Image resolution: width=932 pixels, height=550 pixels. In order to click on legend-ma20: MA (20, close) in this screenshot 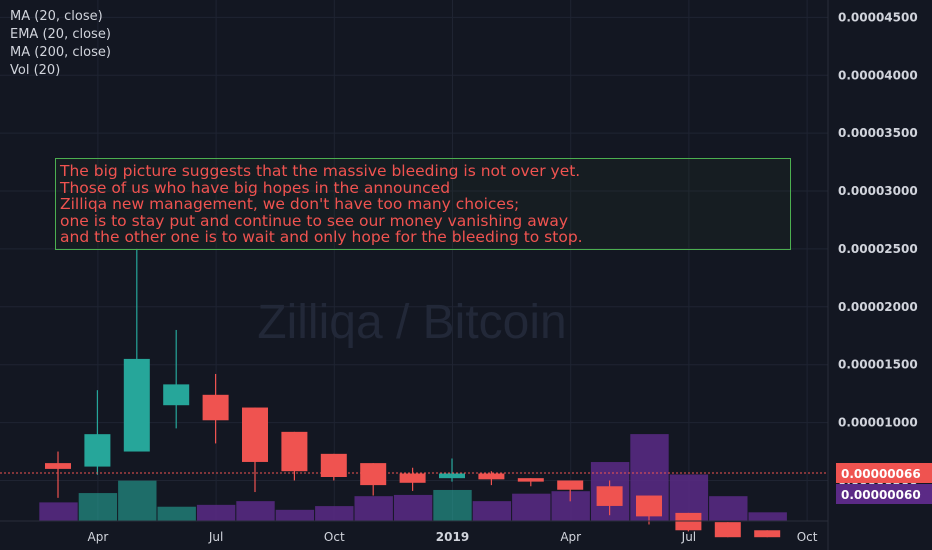, I will do `click(56, 16)`.